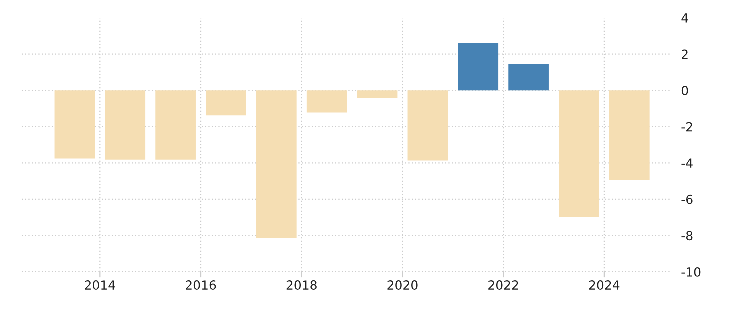 Image resolution: width=730 pixels, height=325 pixels. What do you see at coordinates (687, 236) in the screenshot?
I see `y-tick-label: -8` at bounding box center [687, 236].